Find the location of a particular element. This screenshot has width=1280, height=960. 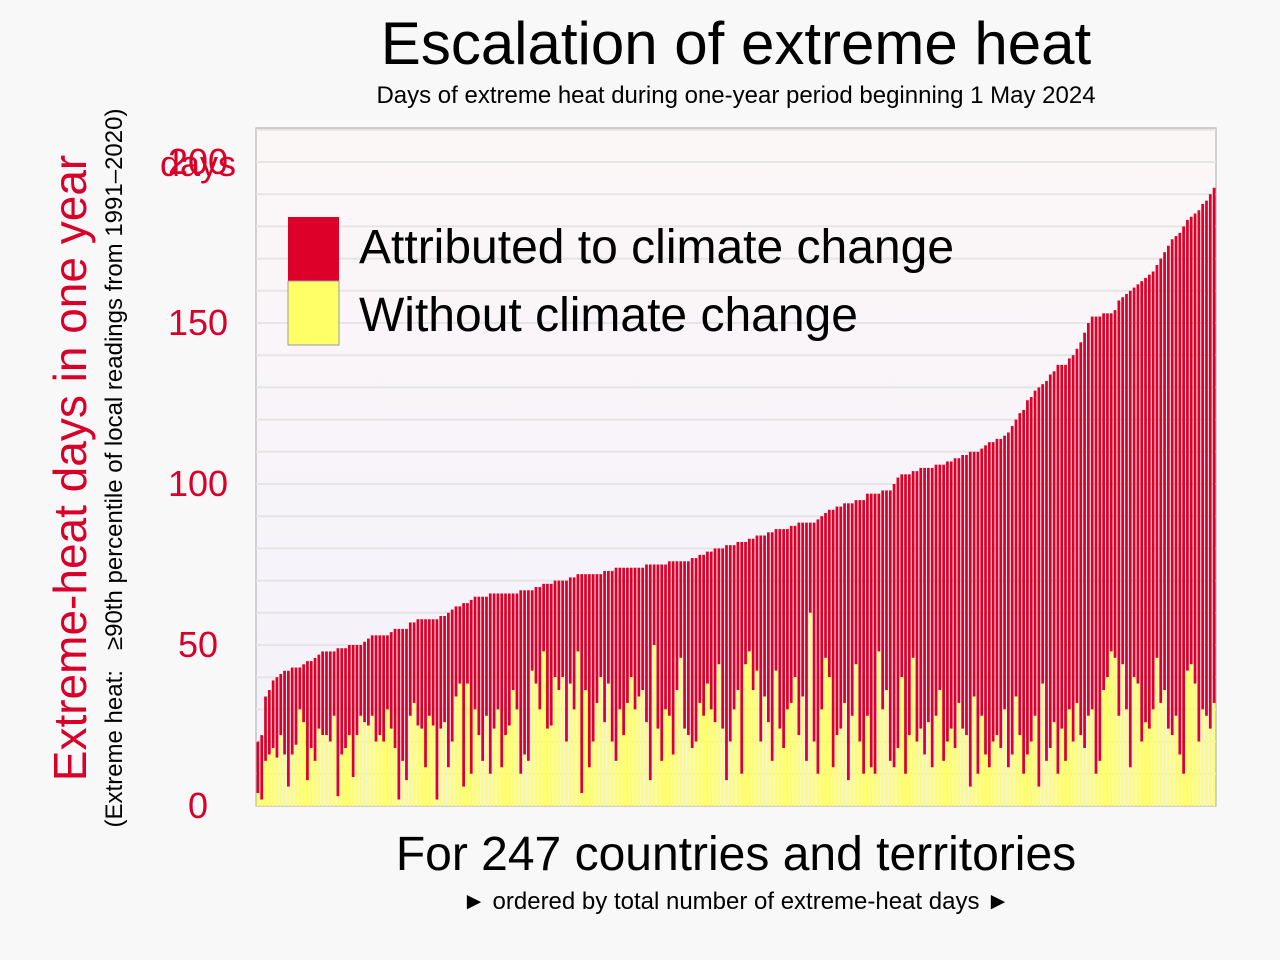

y-tick-label: 50 is located at coordinates (198, 644).